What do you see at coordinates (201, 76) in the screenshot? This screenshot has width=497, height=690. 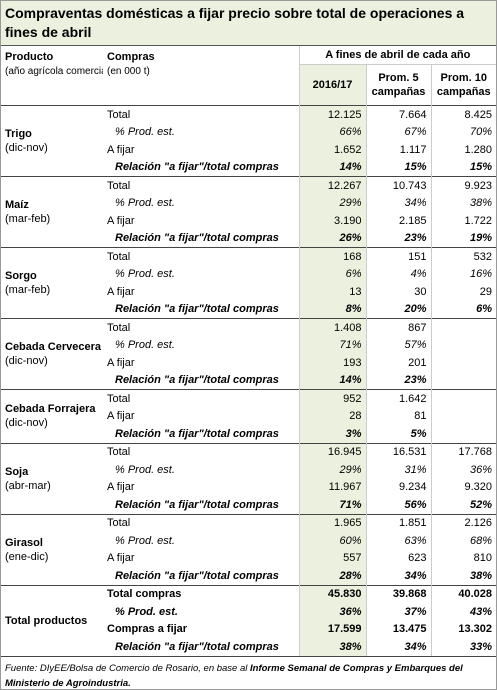 I see `purchases-header: Compras (en 000 t)` at bounding box center [201, 76].